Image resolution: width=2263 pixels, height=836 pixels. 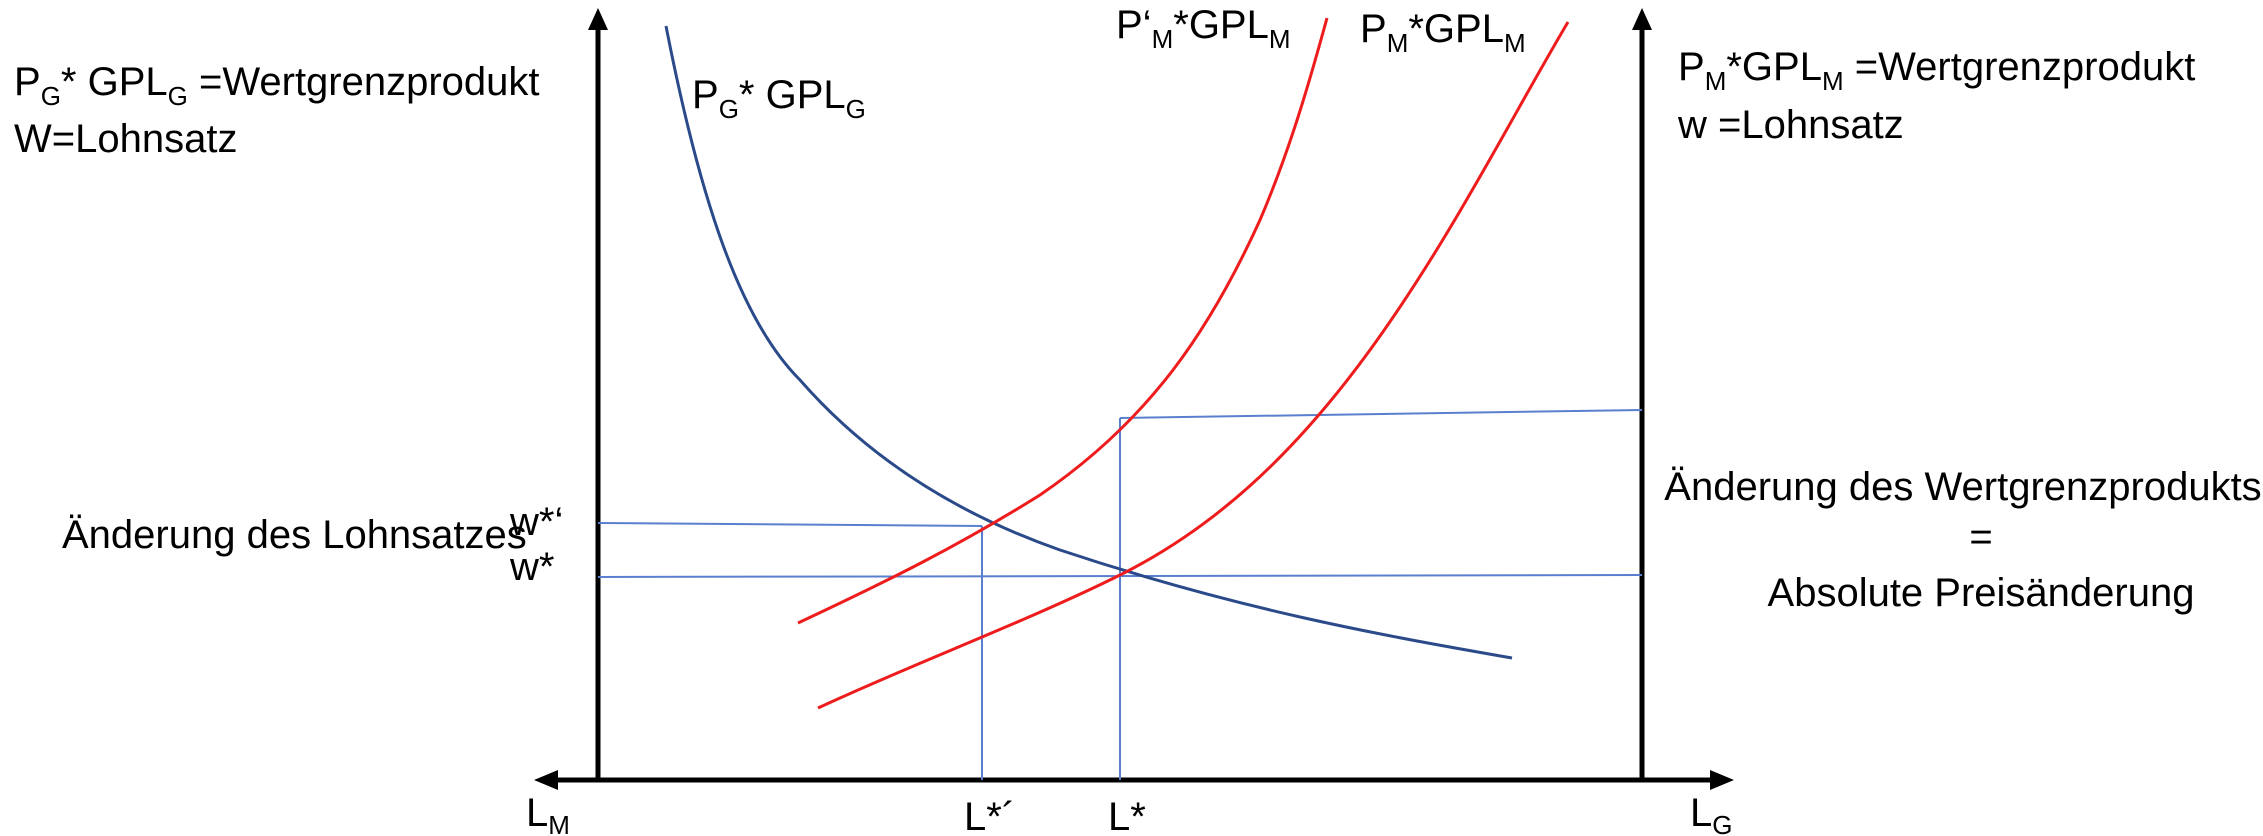 What do you see at coordinates (1936, 70) in the screenshot?
I see `right-header-line1: PM*GPLM =Wertgrenzprodukt` at bounding box center [1936, 70].